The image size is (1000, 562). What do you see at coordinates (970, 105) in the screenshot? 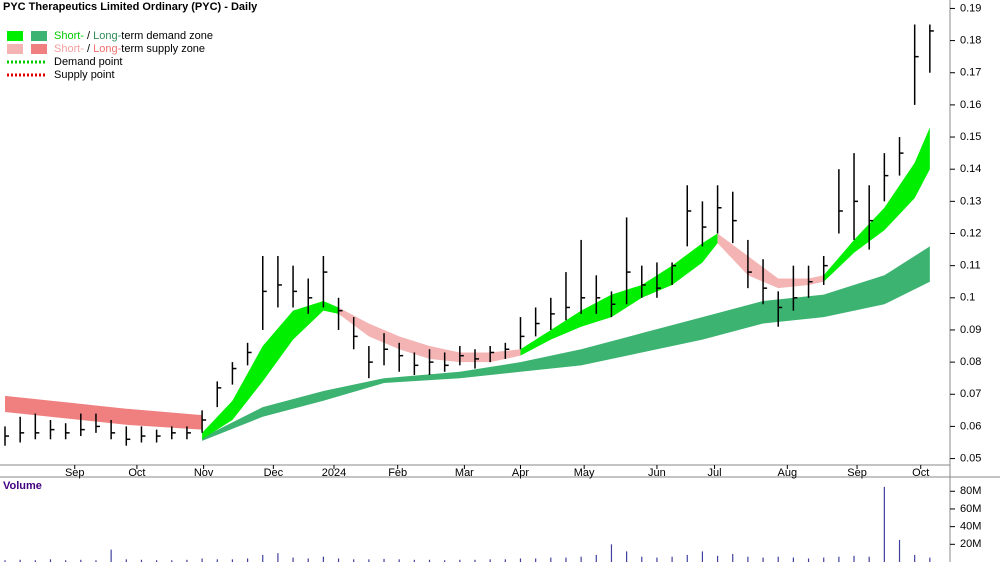
I see `y-tick-label: 0.16` at bounding box center [970, 105].